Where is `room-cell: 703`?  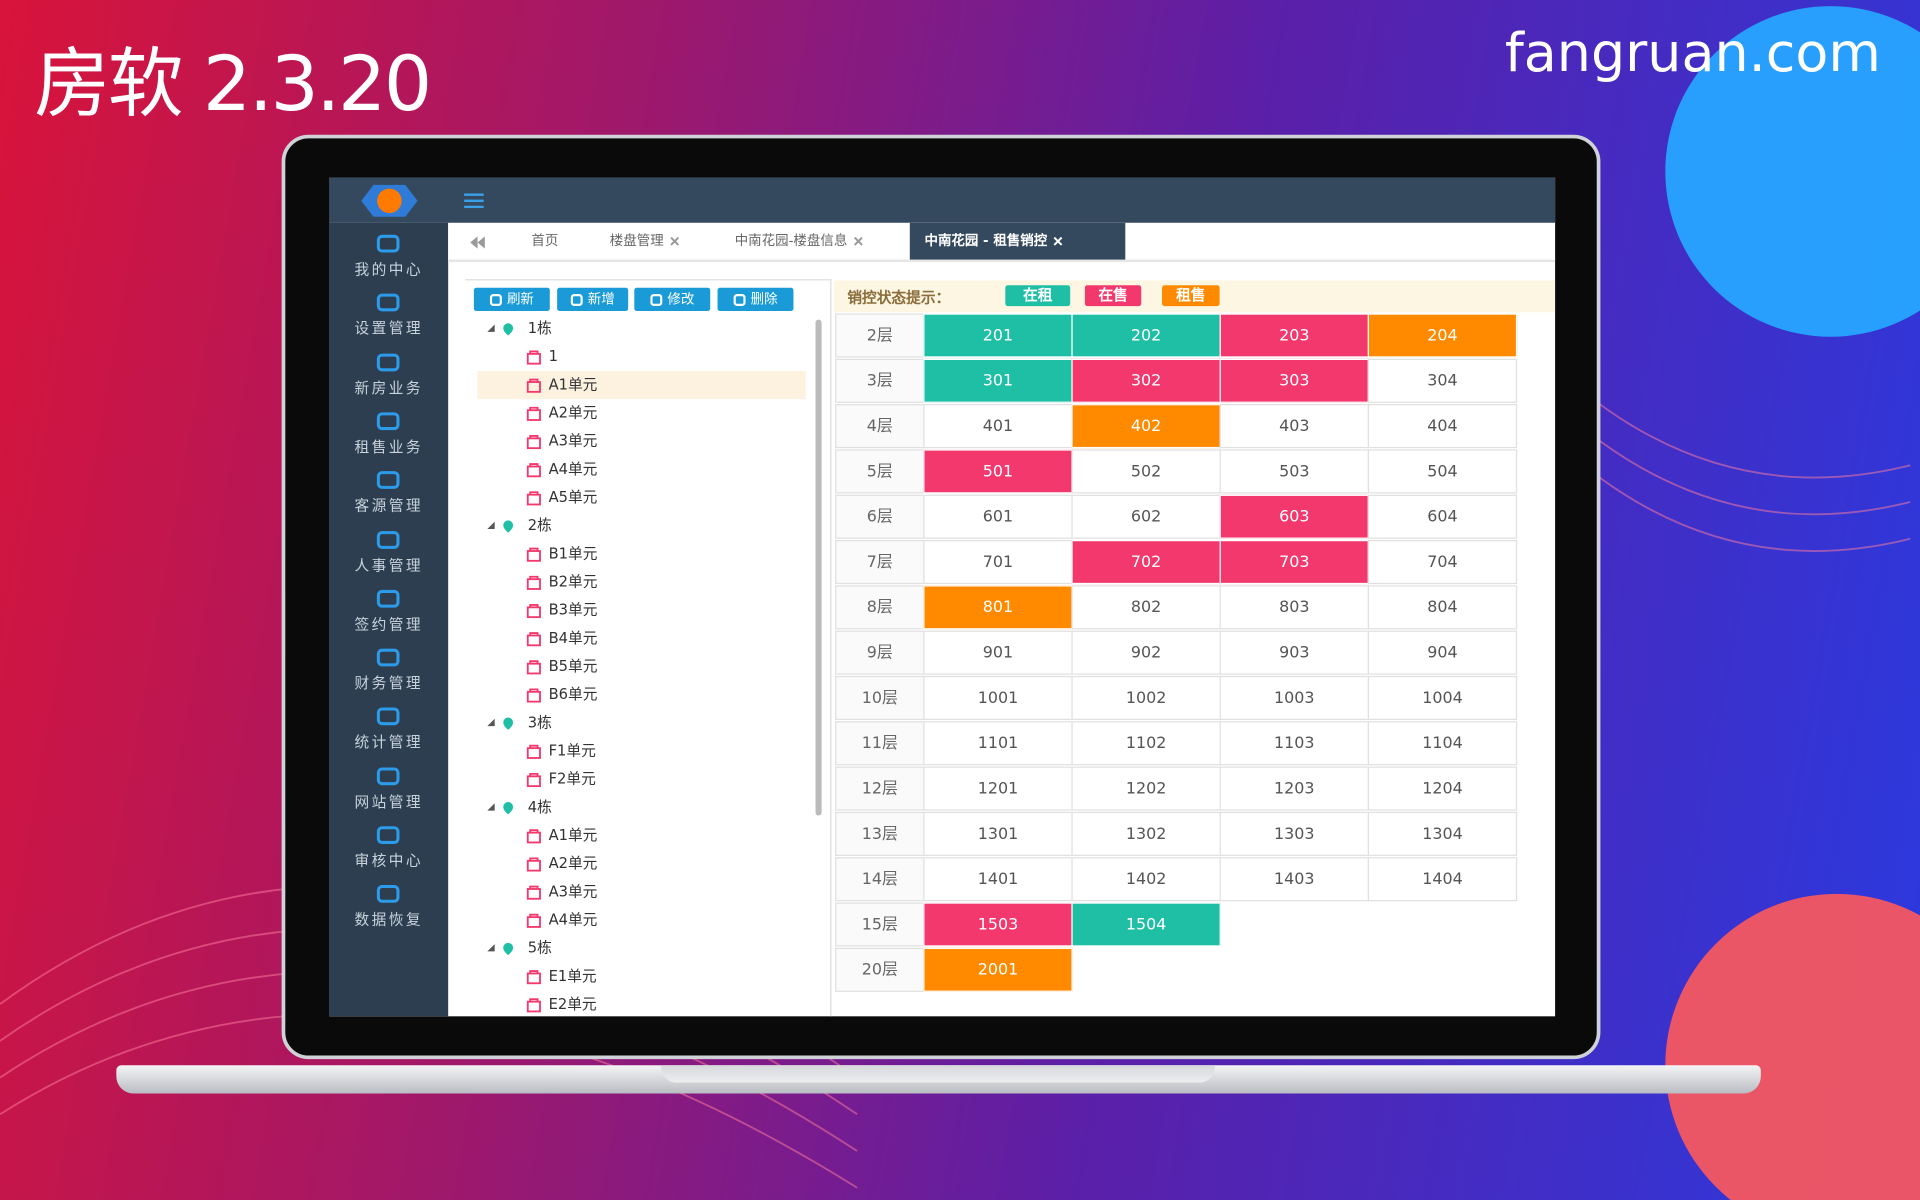
room-cell: 703 is located at coordinates (1294, 562).